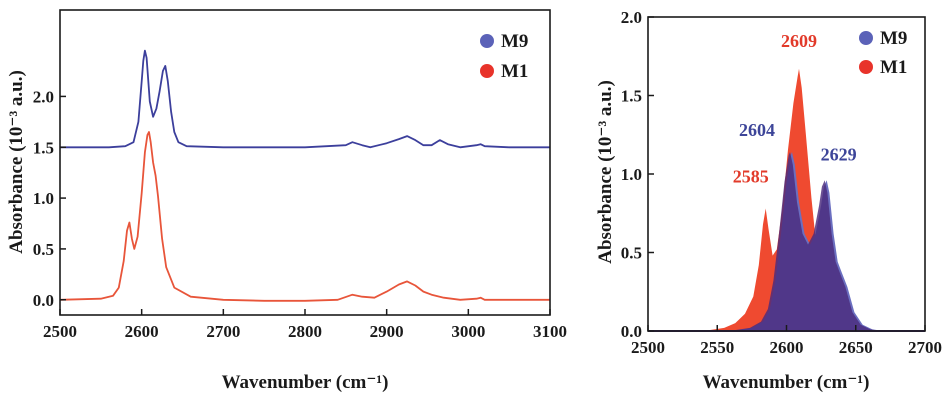 This screenshot has height=394, width=950. I want to click on peak-label-2629: 2629, so click(839, 154).